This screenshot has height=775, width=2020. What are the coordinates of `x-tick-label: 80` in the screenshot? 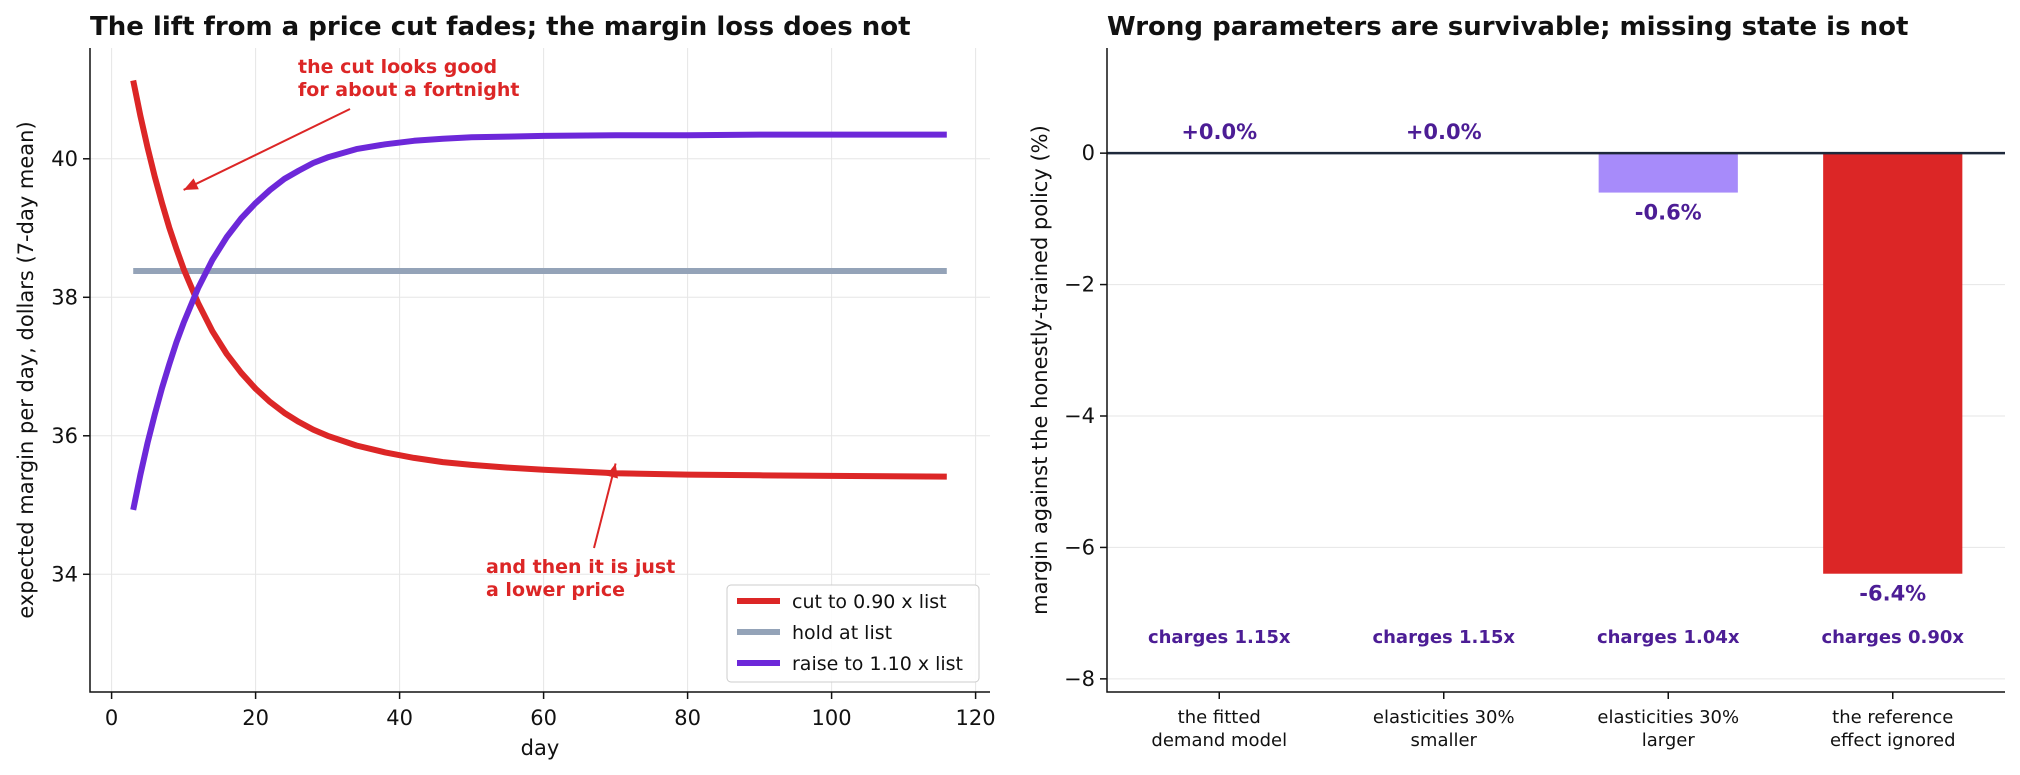 It's located at (687, 718).